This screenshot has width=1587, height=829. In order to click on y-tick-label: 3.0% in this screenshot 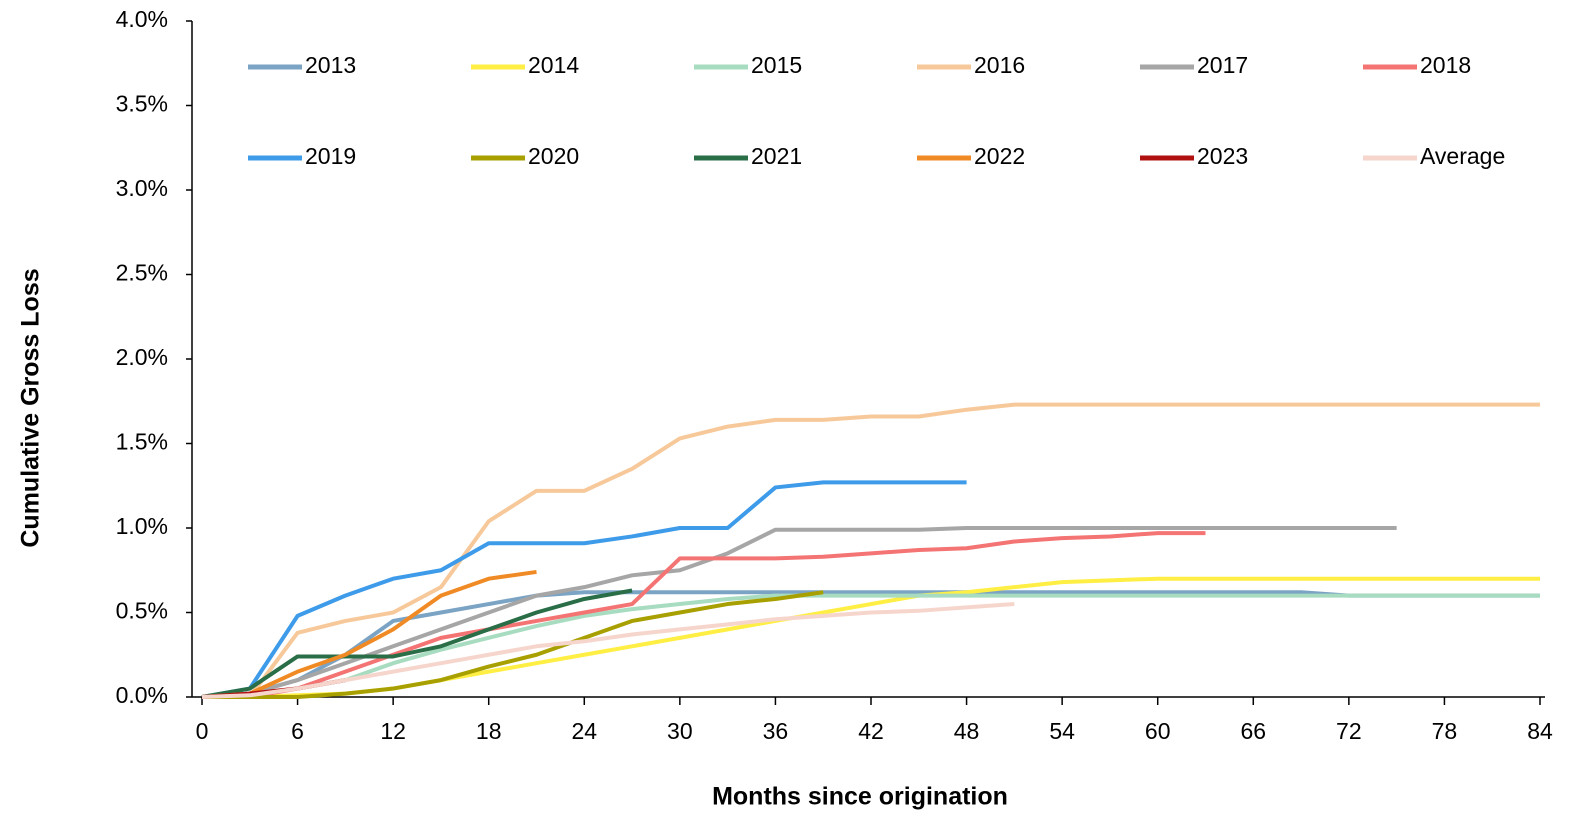, I will do `click(142, 188)`.